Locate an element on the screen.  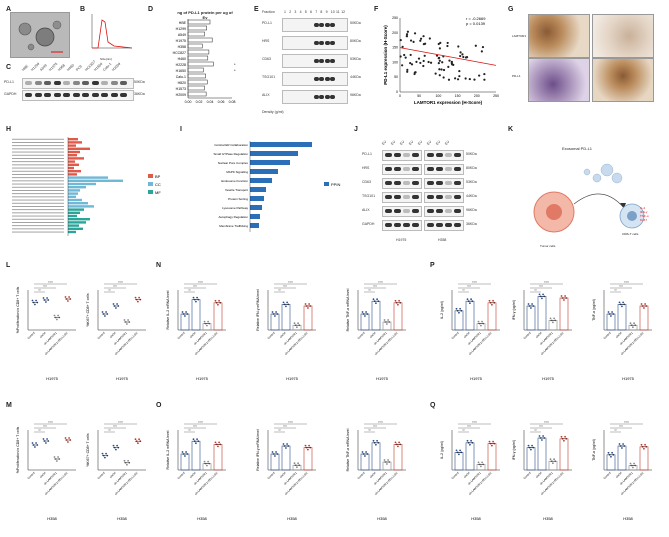
x-axis-label: LAMTOR1 expression (H-Score) is located at coordinates (448, 102).